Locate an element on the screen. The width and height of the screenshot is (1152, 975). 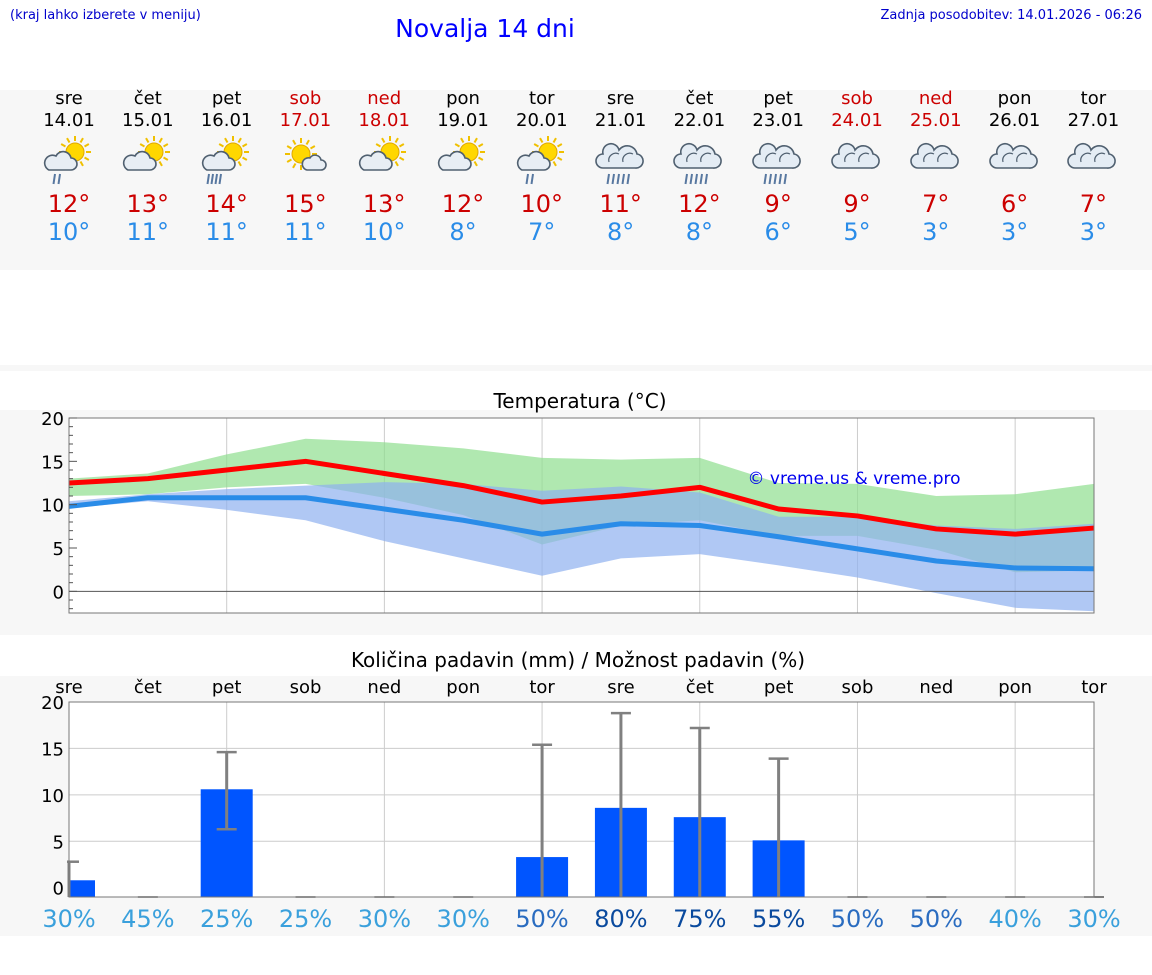
temperature-line-min is located at coordinates (581, 533).